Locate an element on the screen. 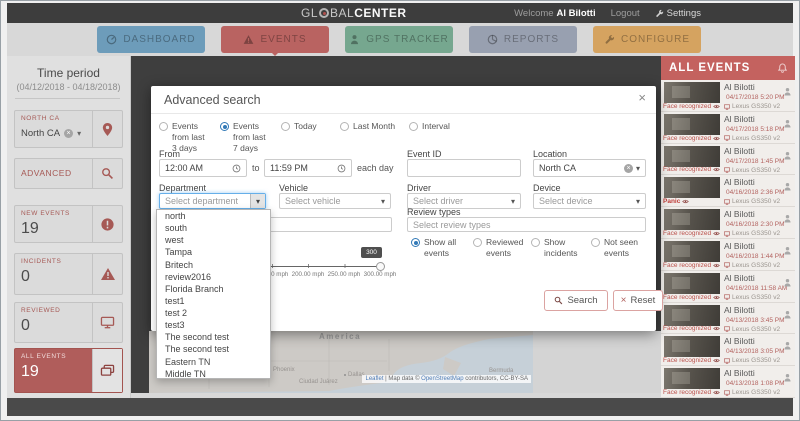 This screenshot has height=421, width=800. bell-icon is located at coordinates (782, 68).